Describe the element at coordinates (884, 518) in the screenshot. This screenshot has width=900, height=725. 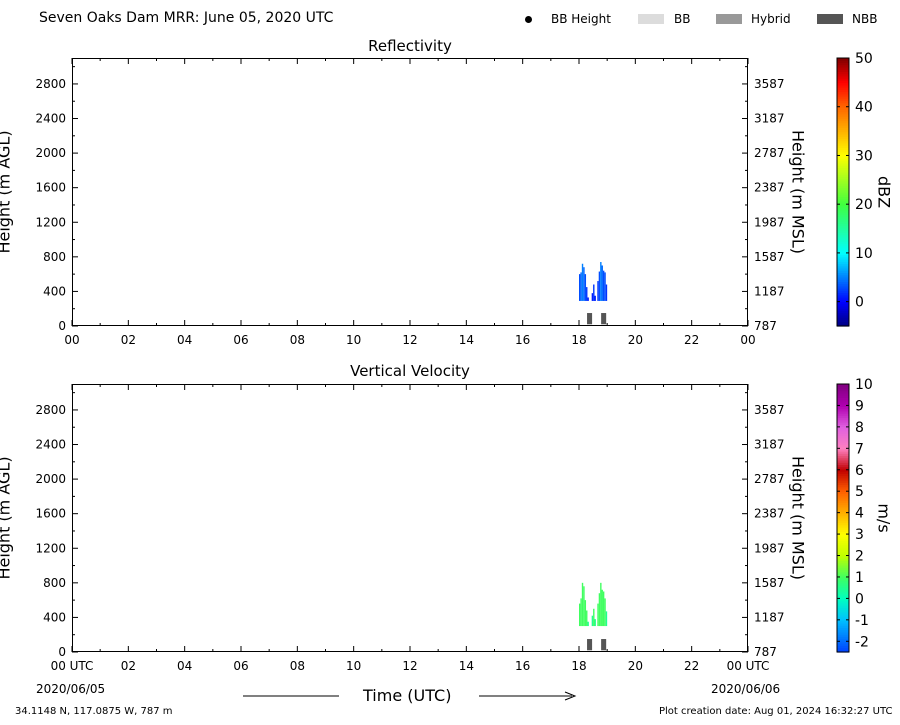
I see `velocity-colorbar-label: m/s` at that location.